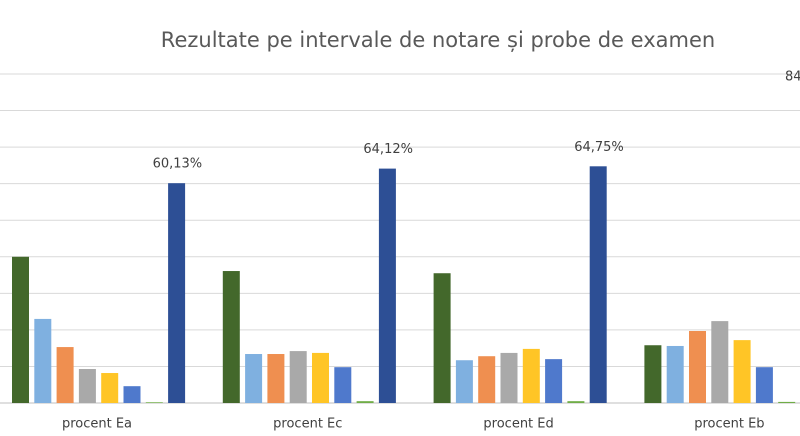 The height and width of the screenshot is (436, 800). What do you see at coordinates (792, 76) in the screenshot?
I see `data-label: 84` at bounding box center [792, 76].